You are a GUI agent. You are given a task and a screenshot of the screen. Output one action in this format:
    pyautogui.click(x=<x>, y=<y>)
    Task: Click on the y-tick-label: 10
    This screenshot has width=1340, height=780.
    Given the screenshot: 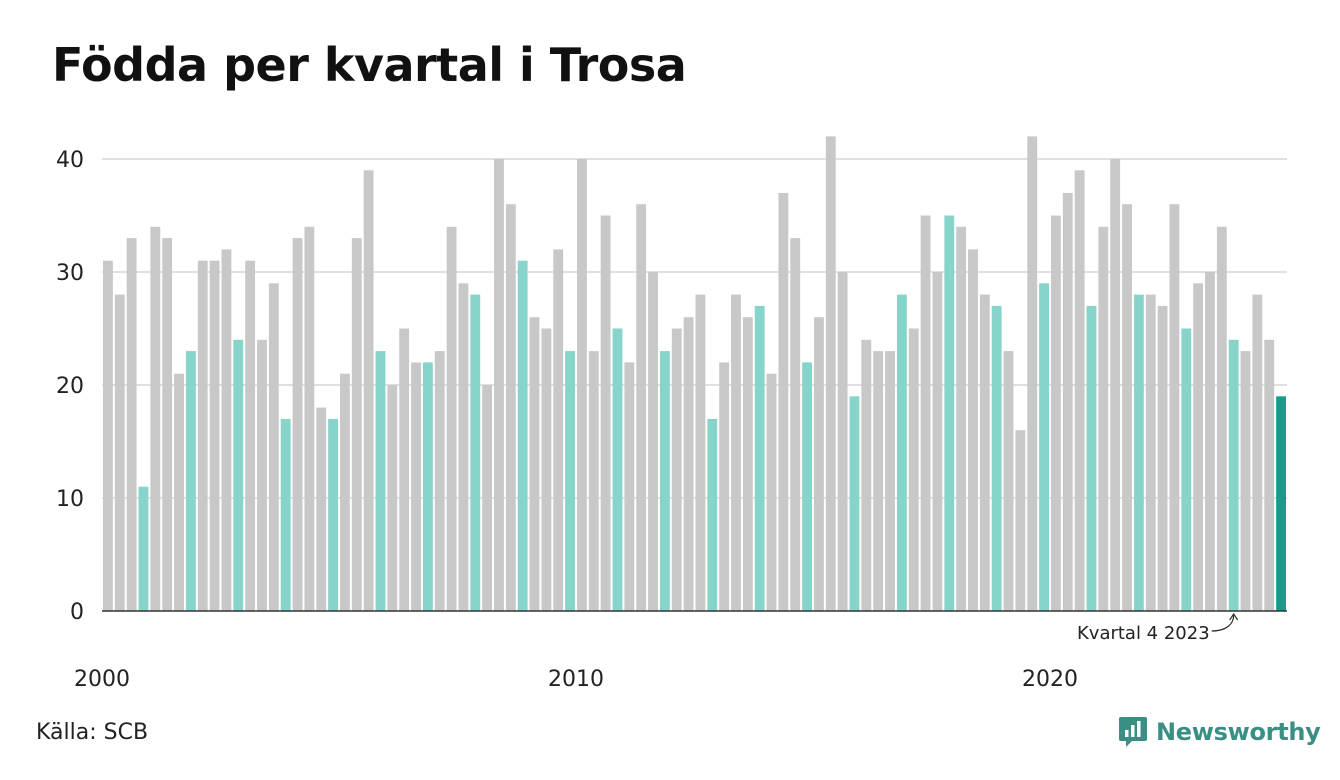 What is the action you would take?
    pyautogui.click(x=70, y=499)
    